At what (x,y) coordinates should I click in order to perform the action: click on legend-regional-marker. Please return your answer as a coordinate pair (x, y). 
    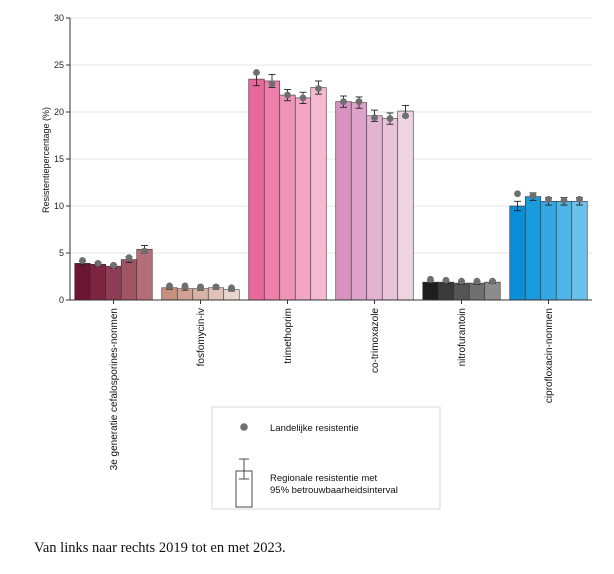
    Looking at the image, I should click on (244, 483).